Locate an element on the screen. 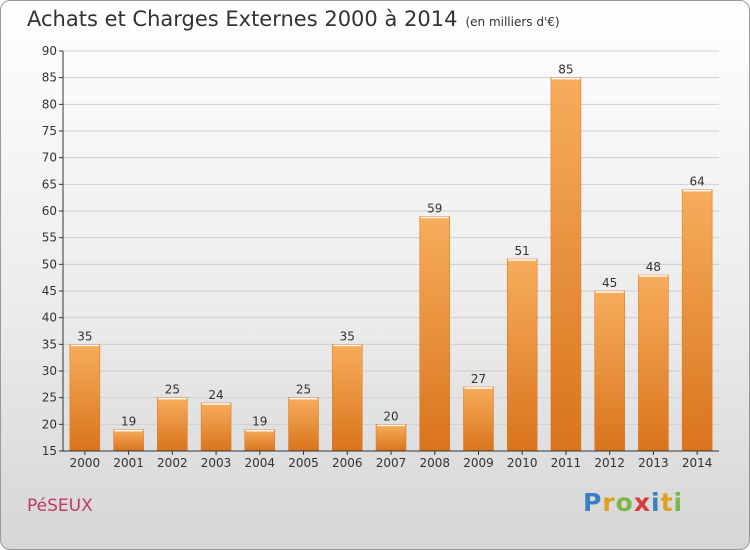 This screenshot has height=550, width=750. x-tick-label: 2008 is located at coordinates (434, 463).